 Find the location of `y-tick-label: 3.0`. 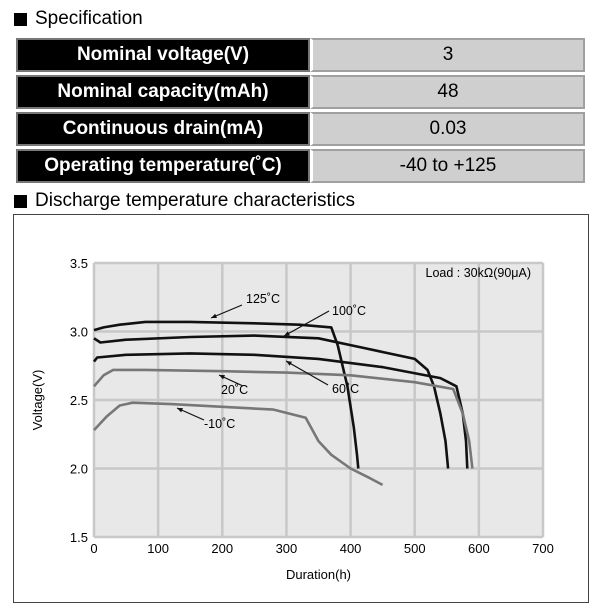

y-tick-label: 3.0 is located at coordinates (79, 332).